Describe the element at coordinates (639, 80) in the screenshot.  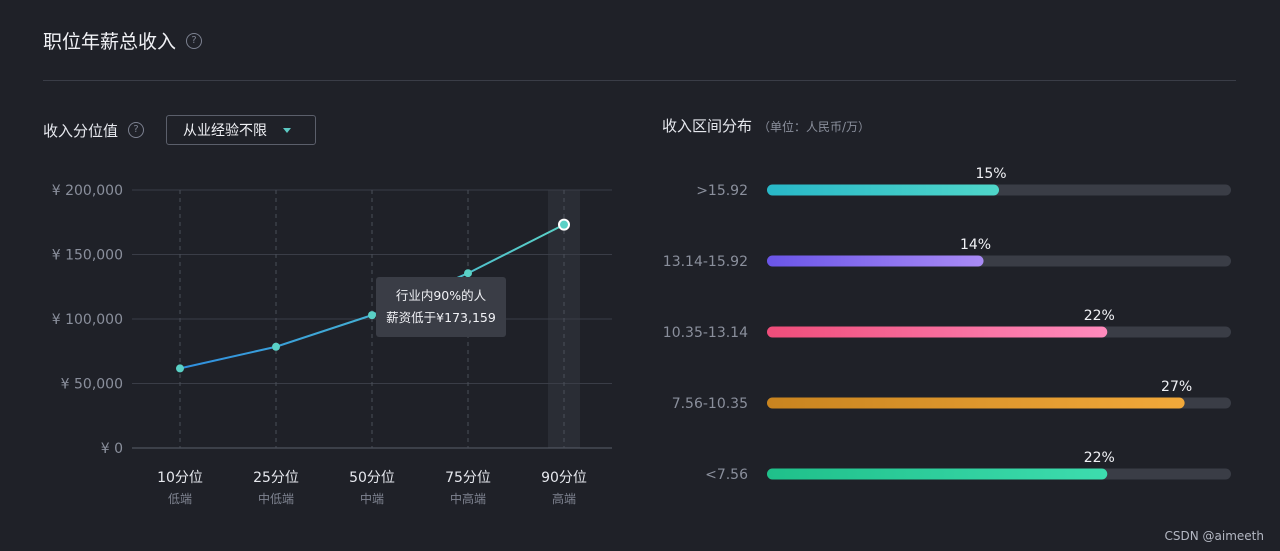
I see `header-divider` at that location.